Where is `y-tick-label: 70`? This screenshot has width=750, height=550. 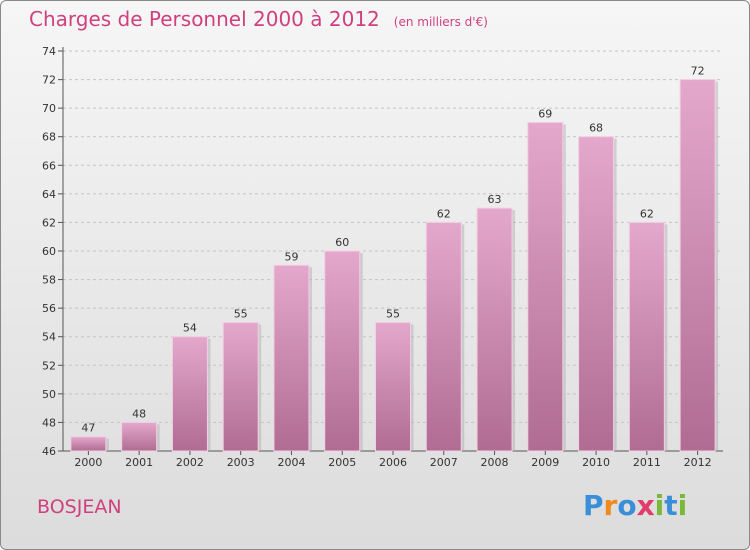
y-tick-label: 70 is located at coordinates (49, 108).